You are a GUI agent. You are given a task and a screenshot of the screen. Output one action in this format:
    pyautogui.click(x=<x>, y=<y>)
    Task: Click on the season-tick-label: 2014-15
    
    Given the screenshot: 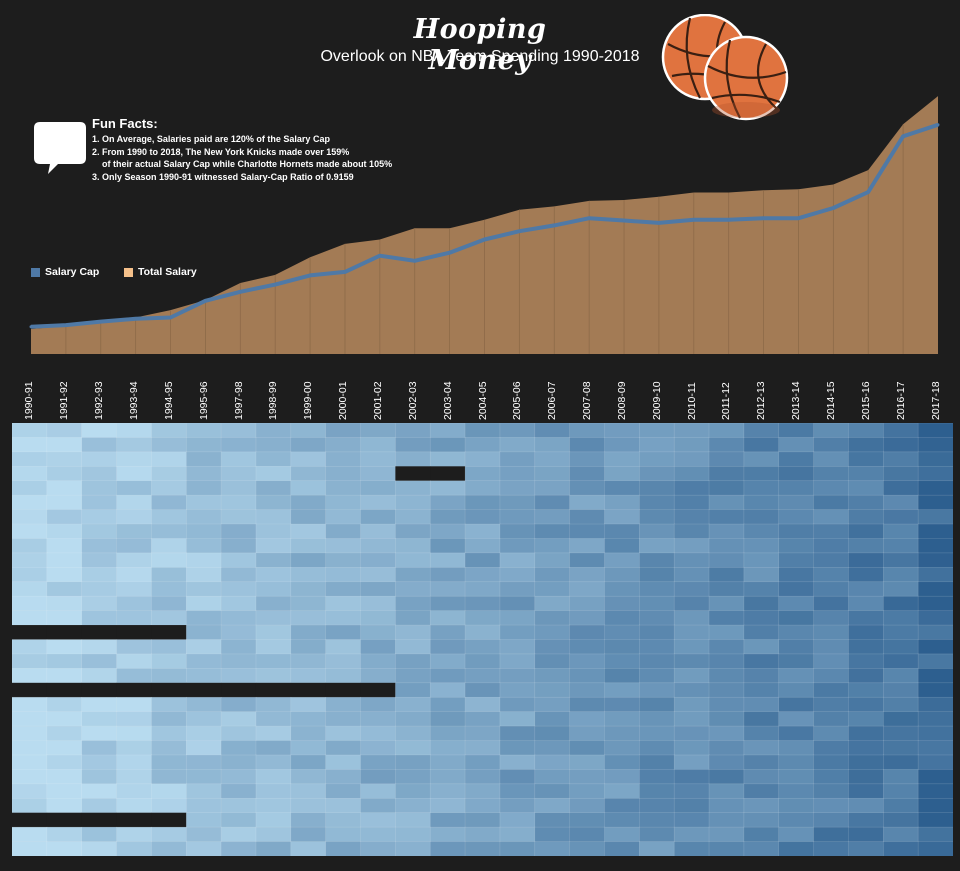 What is the action you would take?
    pyautogui.click(x=831, y=400)
    